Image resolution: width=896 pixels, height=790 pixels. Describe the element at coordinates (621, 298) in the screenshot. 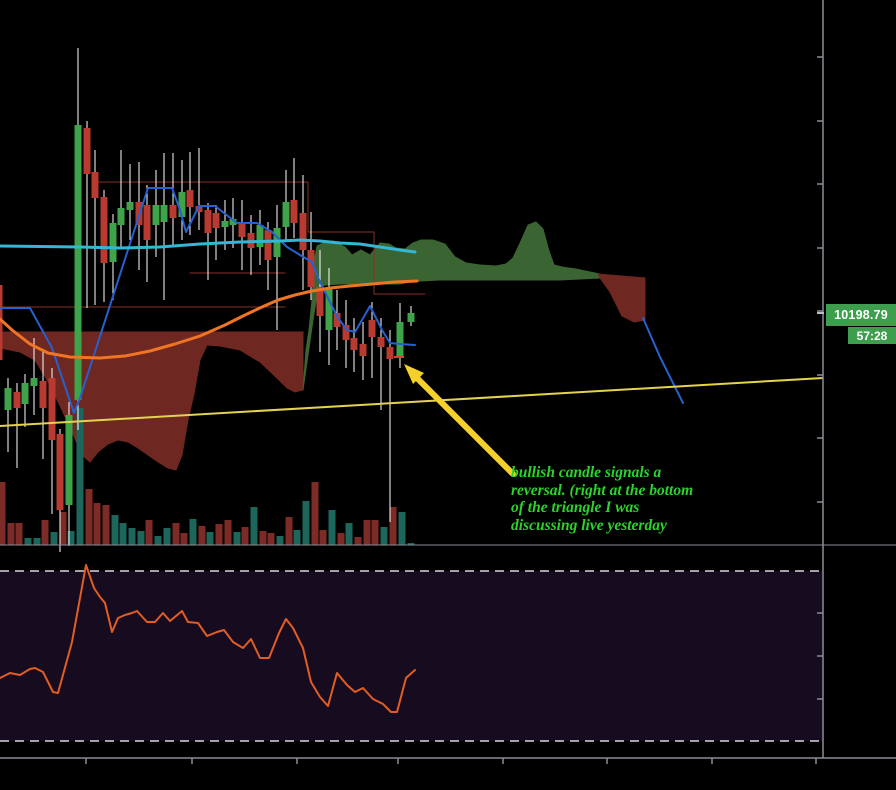

I see `ichimoku-red-cloud-future` at that location.